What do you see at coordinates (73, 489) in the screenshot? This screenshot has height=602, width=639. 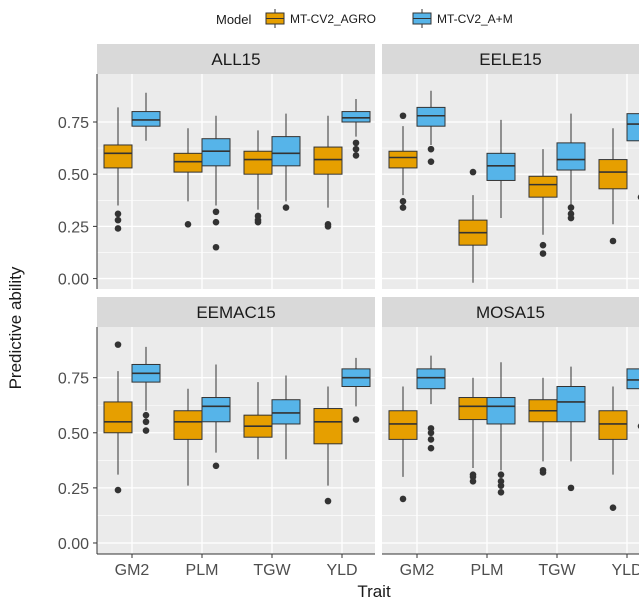 I see `y-tick-label: 0.25` at bounding box center [73, 489].